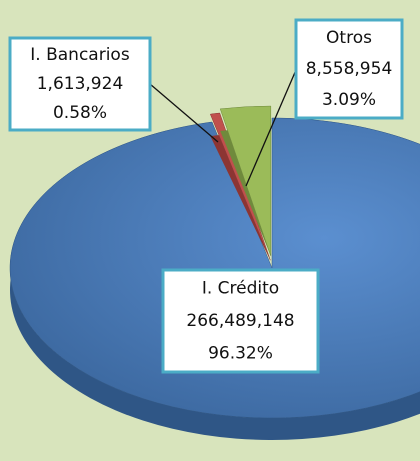  I want to click on value-label: 8,558,954, so click(349, 69).